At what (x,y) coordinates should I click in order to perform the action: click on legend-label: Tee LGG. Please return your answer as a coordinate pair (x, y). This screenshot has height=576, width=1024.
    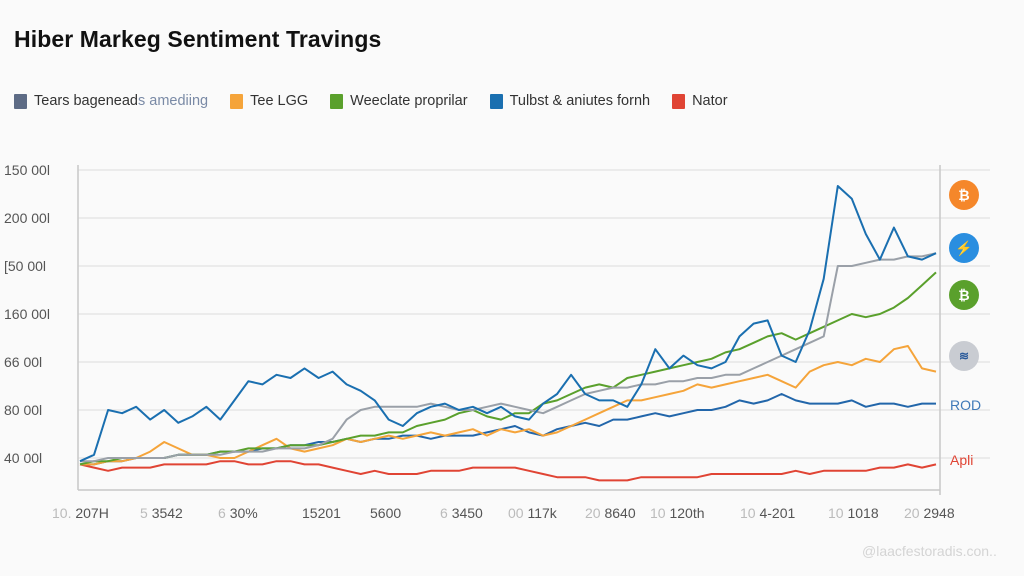
    Looking at the image, I should click on (279, 101).